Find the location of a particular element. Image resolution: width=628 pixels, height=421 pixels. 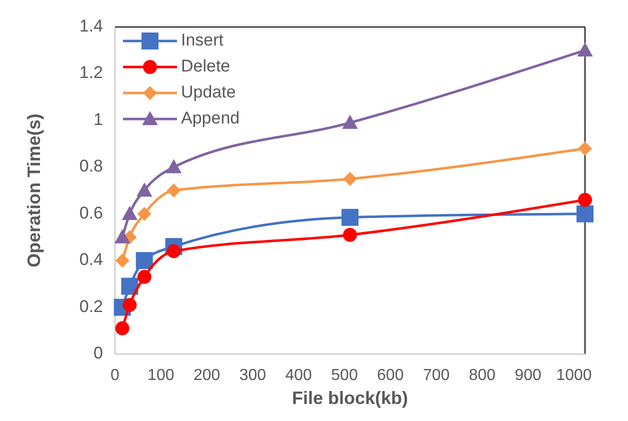

x-tick-label: 500 is located at coordinates (344, 375).